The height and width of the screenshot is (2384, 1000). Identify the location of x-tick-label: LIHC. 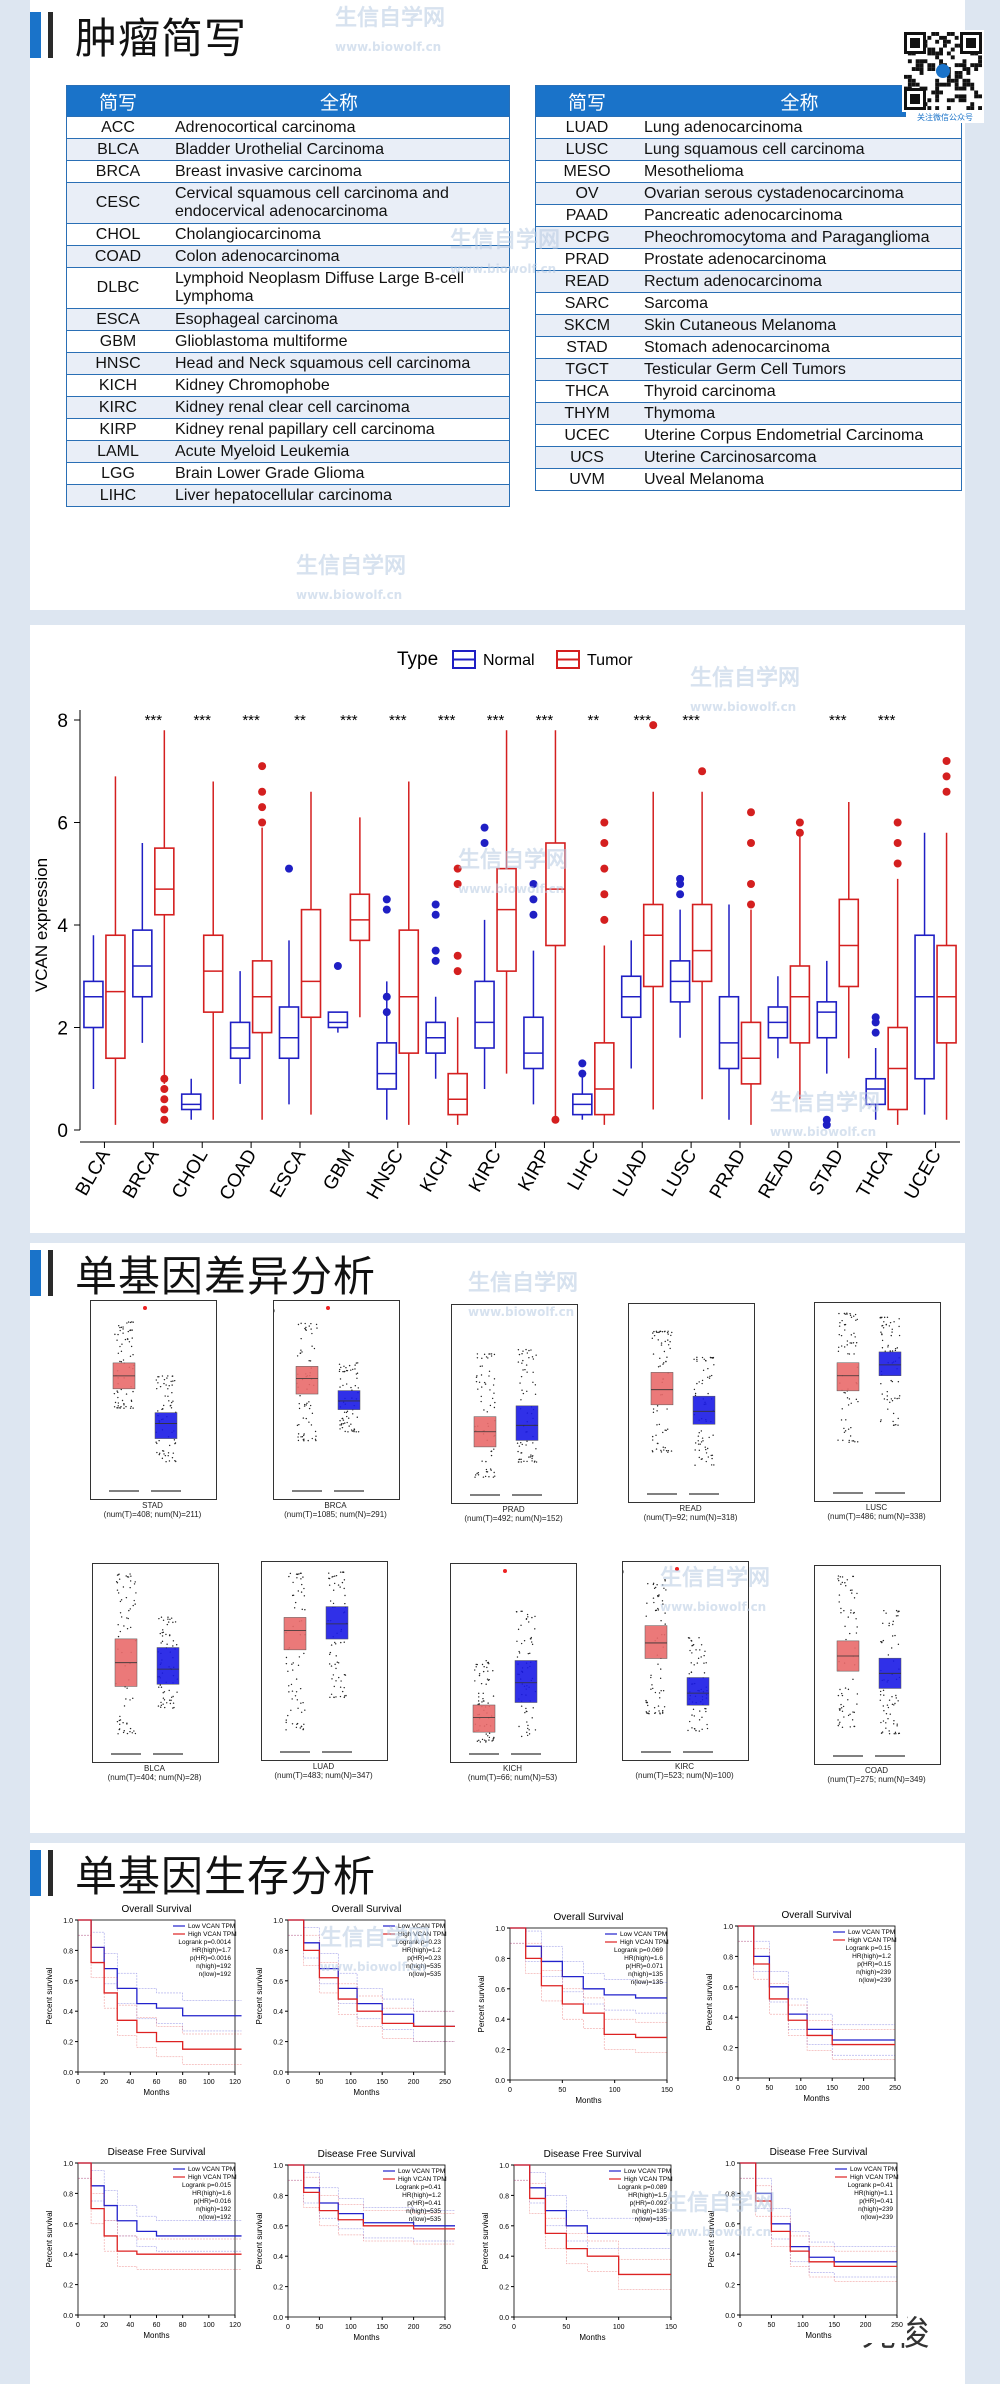
(584, 1170).